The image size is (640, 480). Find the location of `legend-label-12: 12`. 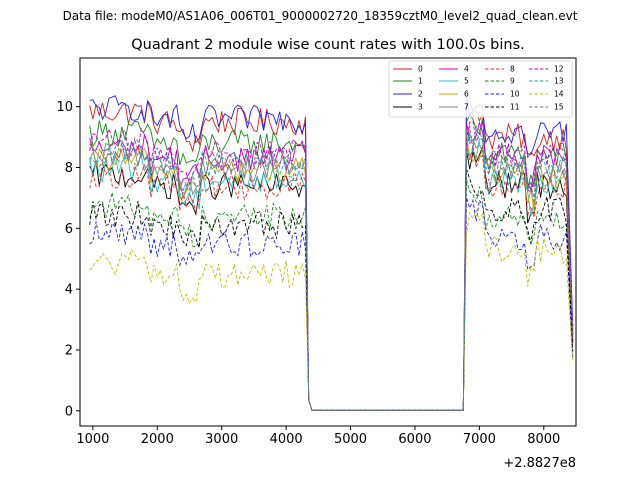

legend-label-12: 12 is located at coordinates (559, 69).